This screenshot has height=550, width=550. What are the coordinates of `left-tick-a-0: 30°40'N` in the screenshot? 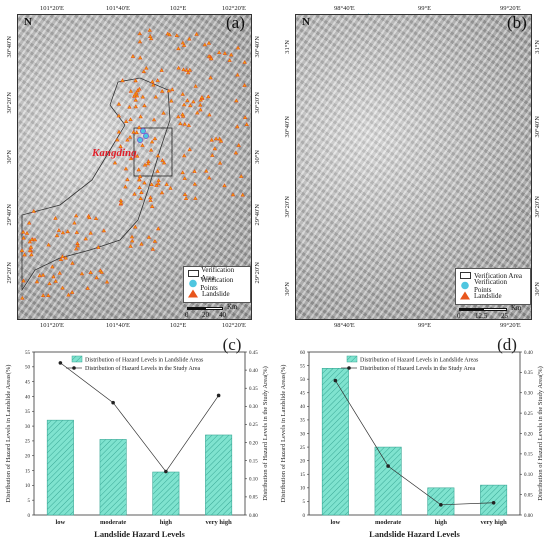 It's located at (9, 47).